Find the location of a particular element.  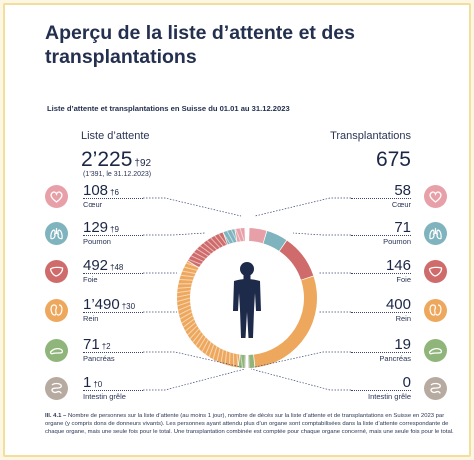

organ-transplanted-value: 58 is located at coordinates (402, 190).